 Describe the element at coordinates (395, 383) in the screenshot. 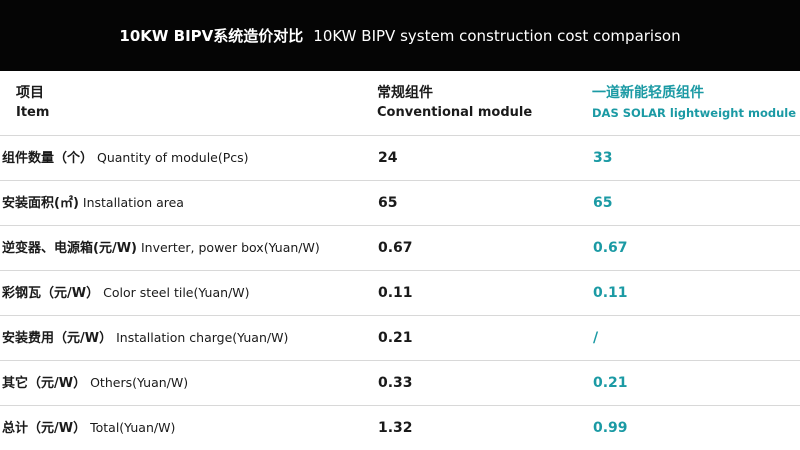

I see `row-conventional-value: 0.33` at that location.